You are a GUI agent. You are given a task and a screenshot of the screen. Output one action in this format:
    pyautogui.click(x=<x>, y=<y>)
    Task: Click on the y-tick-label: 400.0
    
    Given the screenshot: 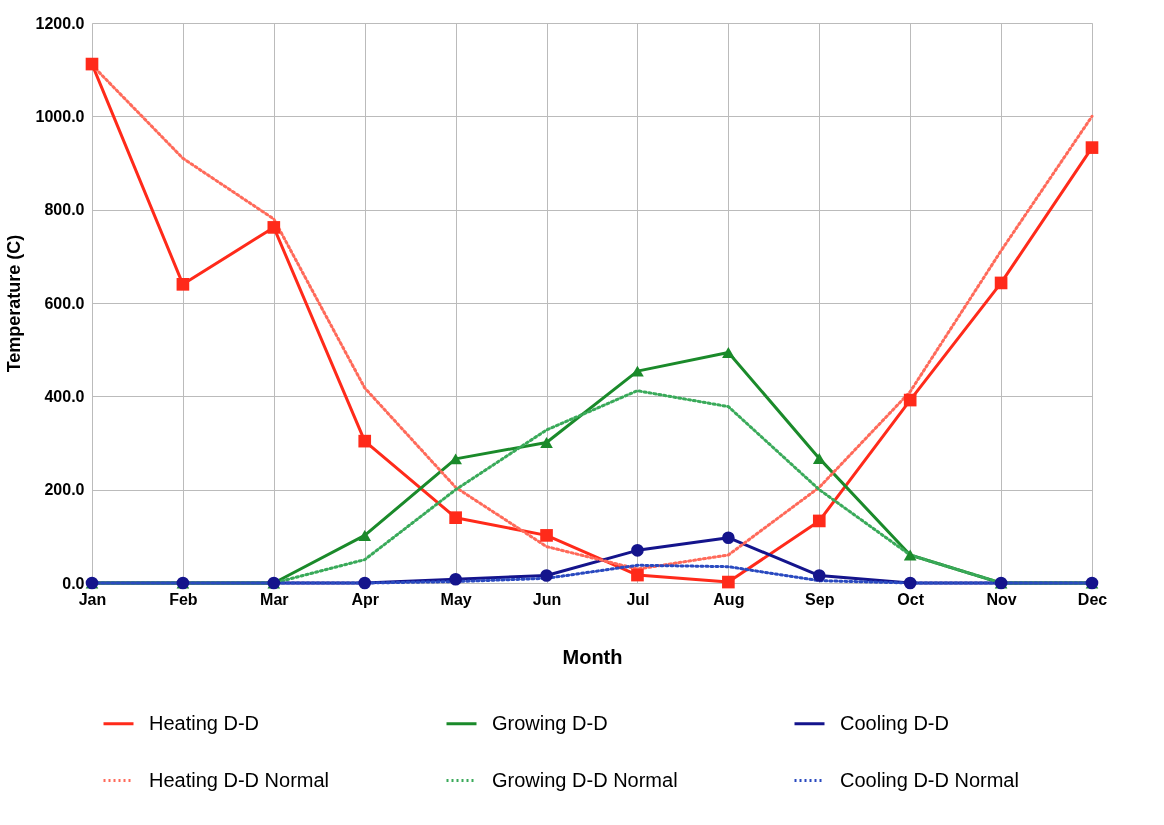 What is the action you would take?
    pyautogui.click(x=64, y=396)
    